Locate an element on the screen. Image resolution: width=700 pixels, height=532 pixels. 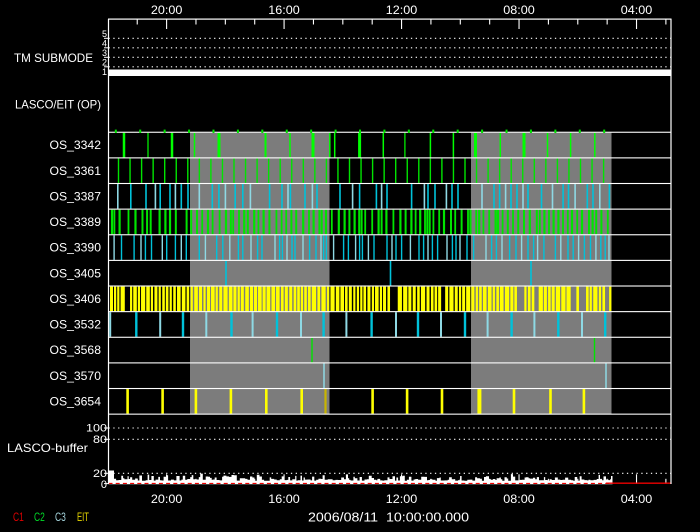
svg-text: C2 is located at coordinates (39, 518).